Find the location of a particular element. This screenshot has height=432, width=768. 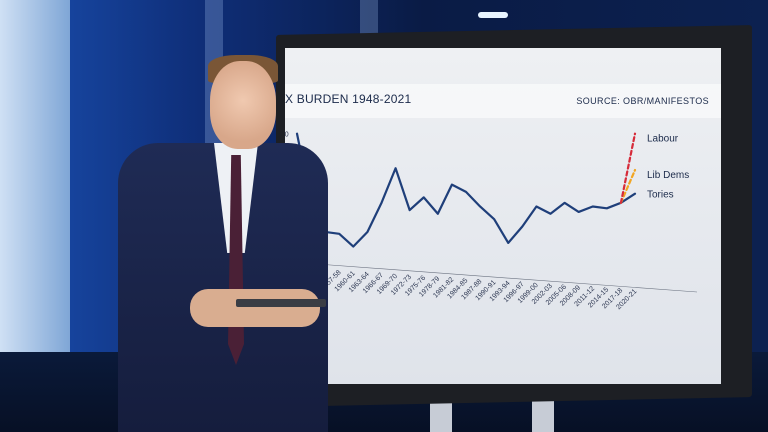

legend-label-labour: Labour is located at coordinates (663, 139).